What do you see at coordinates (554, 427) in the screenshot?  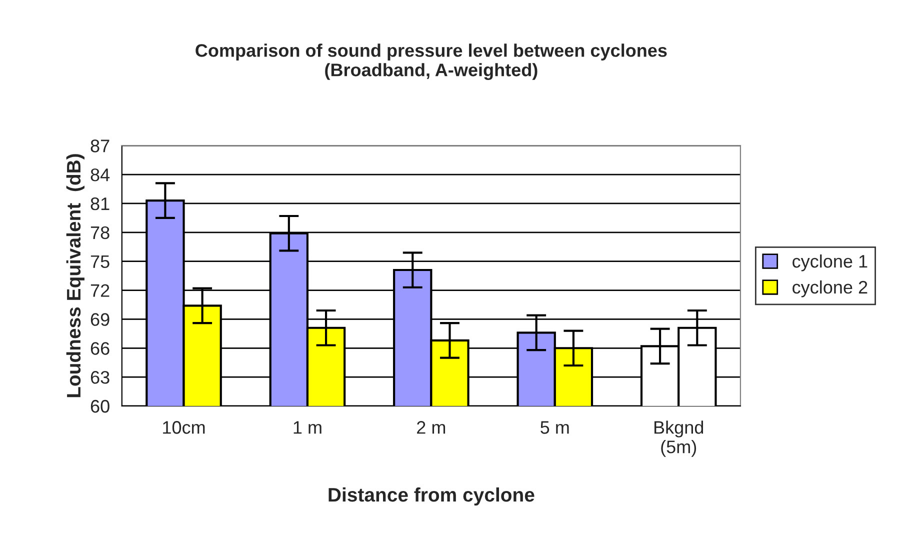 I see `x-tick-label: 5 m` at bounding box center [554, 427].